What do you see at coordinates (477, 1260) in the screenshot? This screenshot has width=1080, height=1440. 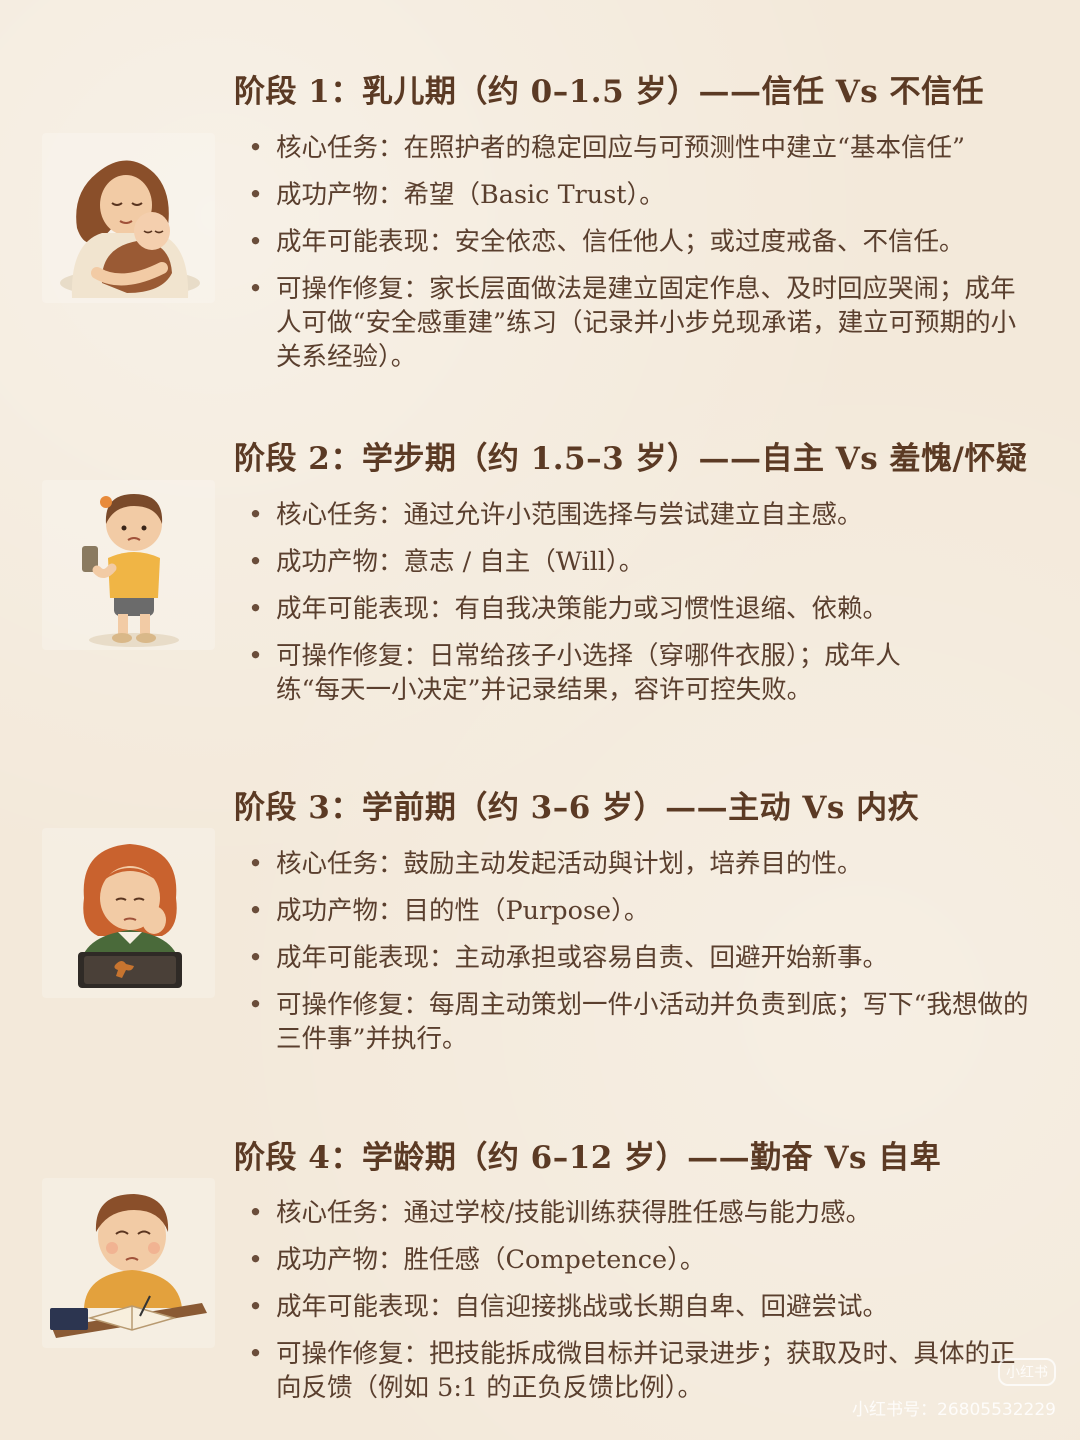 I see `list-item: • 成功产物：胜任感（Competence）。` at bounding box center [477, 1260].